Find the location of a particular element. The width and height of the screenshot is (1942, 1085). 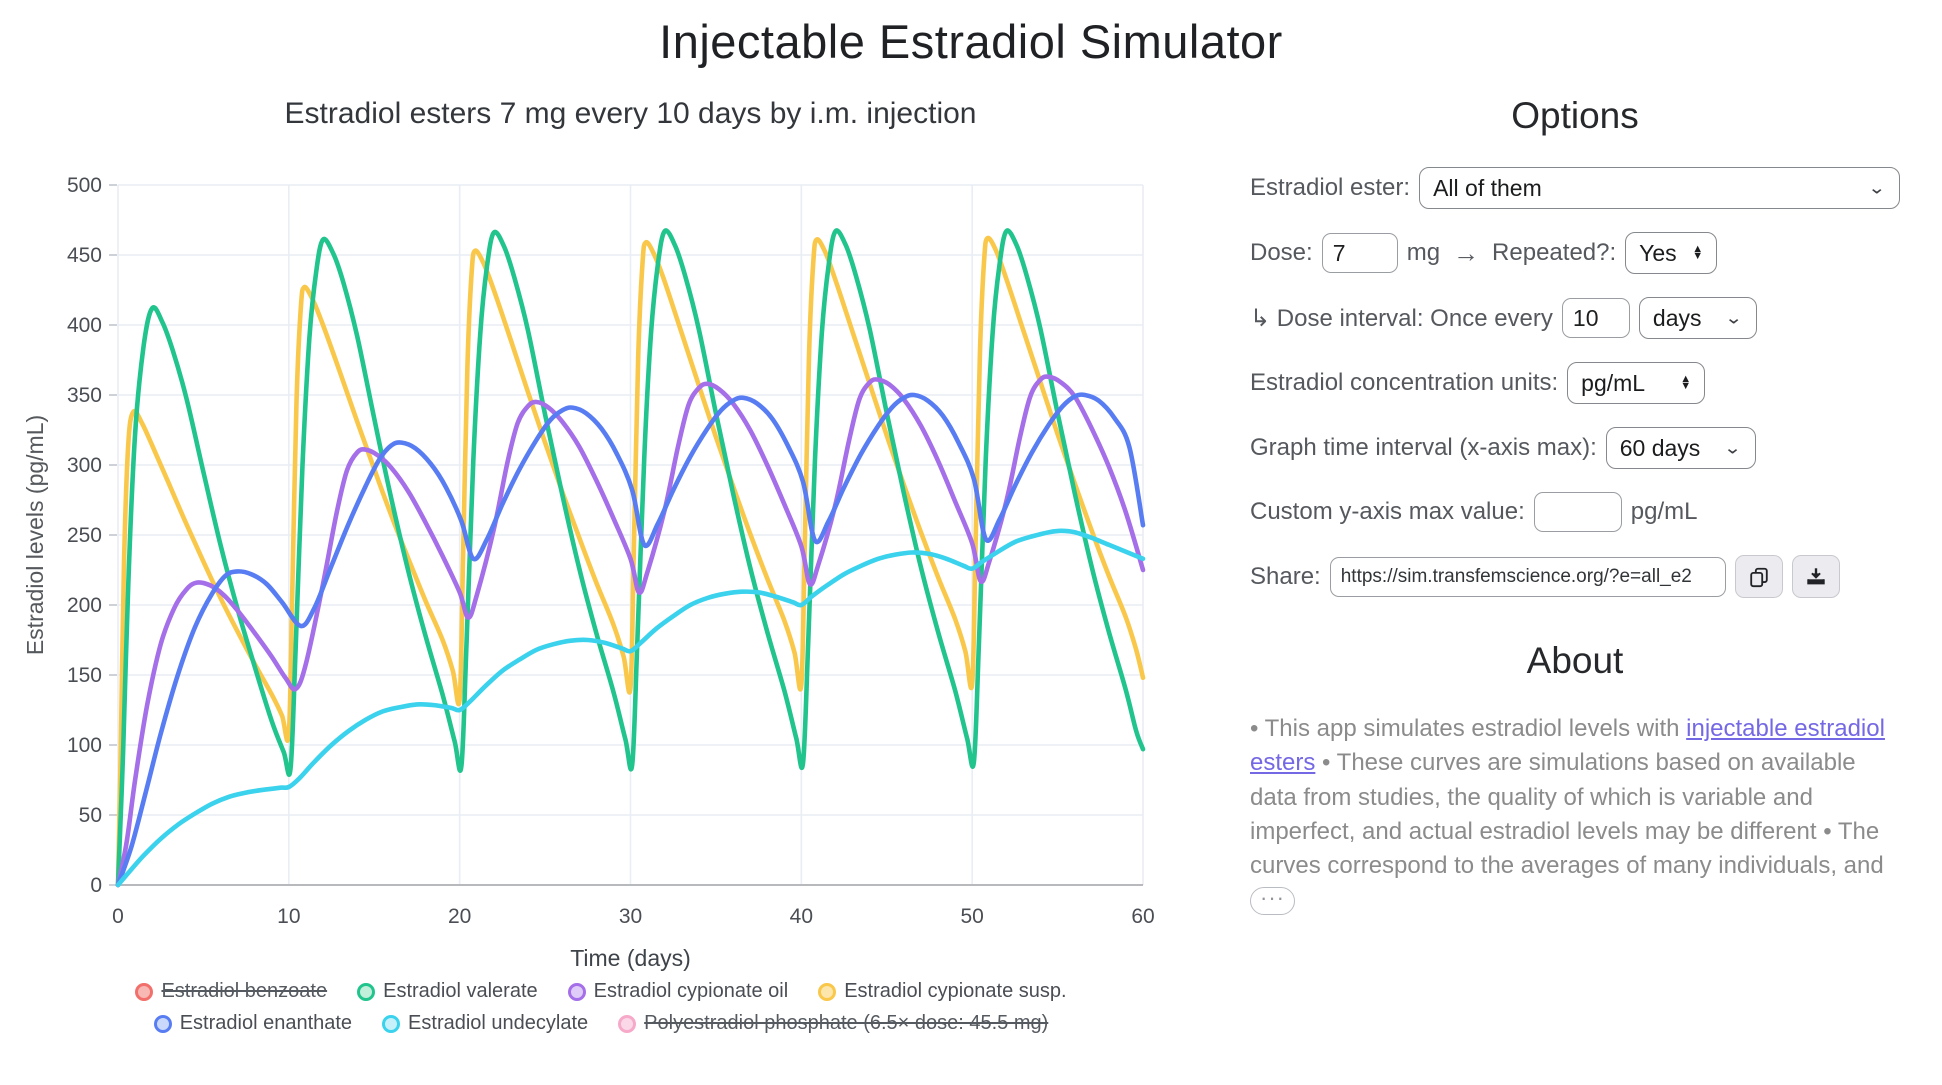

about-heading: About is located at coordinates (1575, 660).